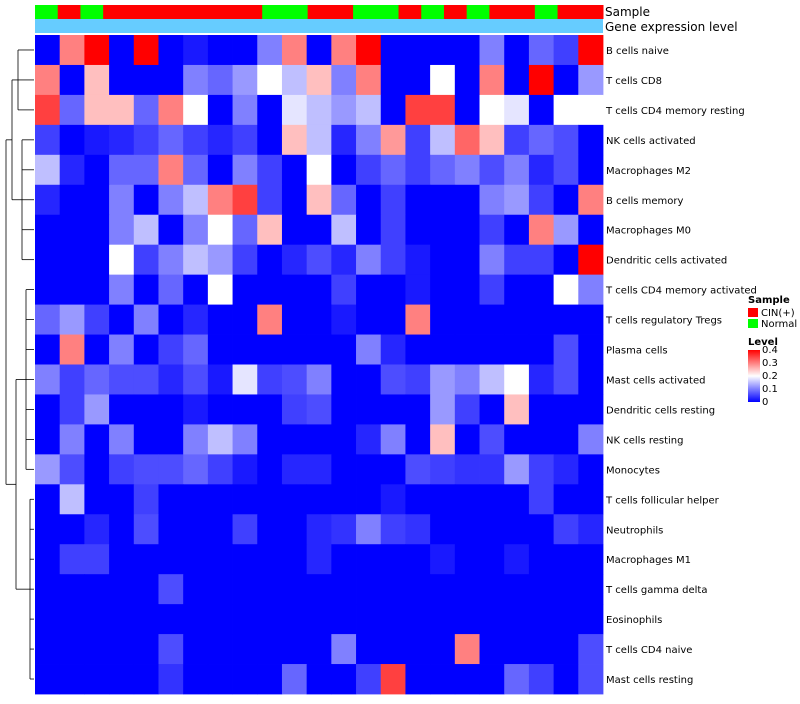  What do you see at coordinates (627, 12) in the screenshot?
I see `annotation-label-sample: Sample` at bounding box center [627, 12].